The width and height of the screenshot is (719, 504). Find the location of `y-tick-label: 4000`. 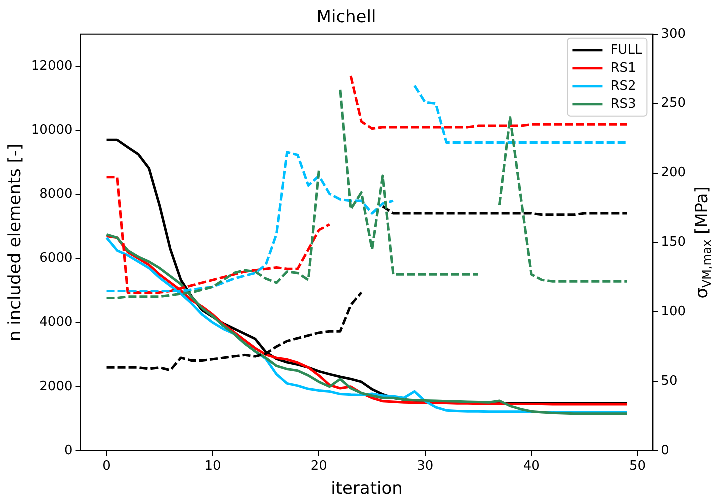

y-tick-label: 4000 is located at coordinates (56, 322).